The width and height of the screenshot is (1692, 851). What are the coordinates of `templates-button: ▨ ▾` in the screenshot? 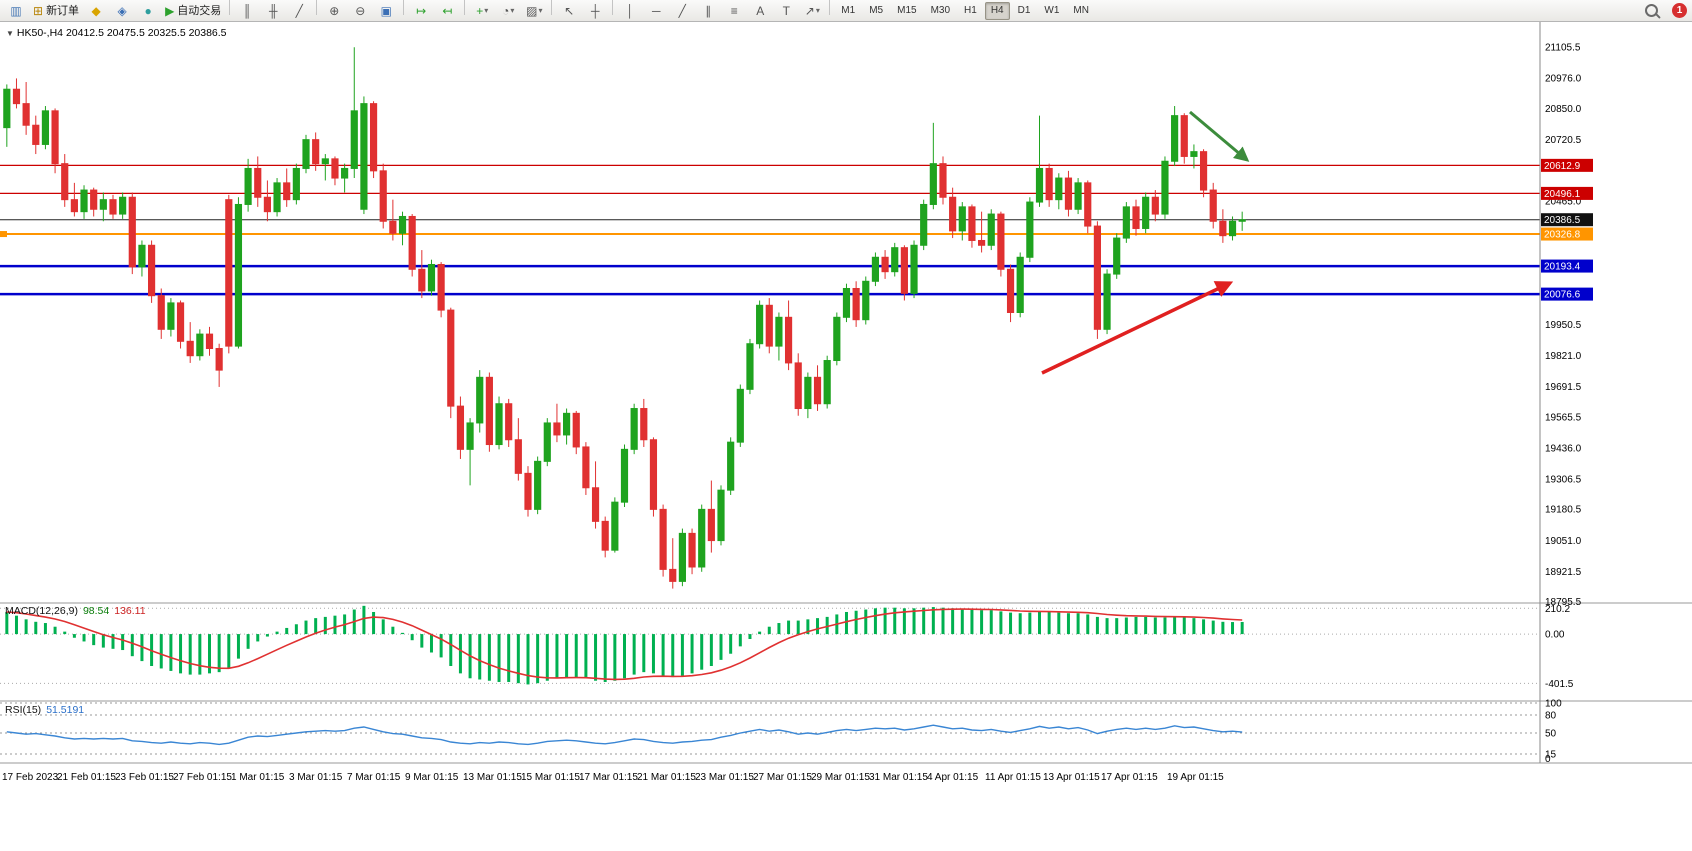 It's located at (534, 11).